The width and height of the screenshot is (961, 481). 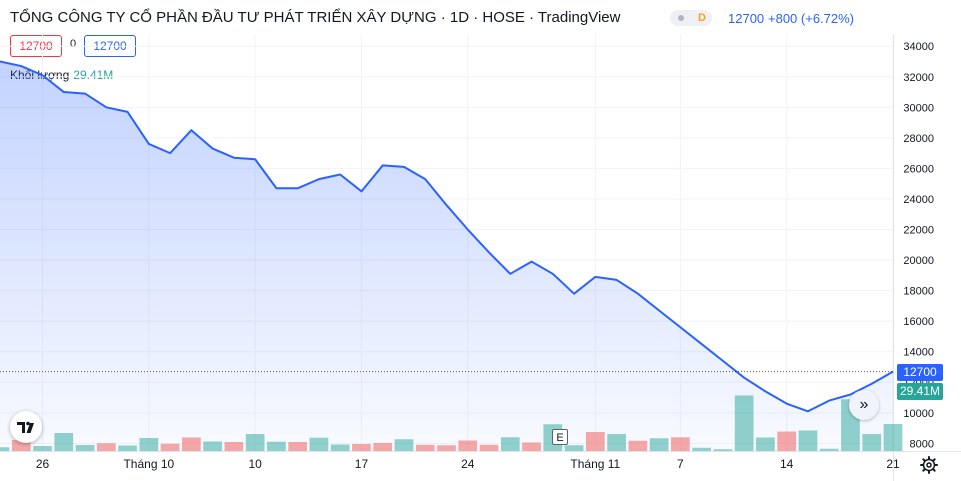 What do you see at coordinates (787, 464) in the screenshot?
I see `x-tick-label: 14` at bounding box center [787, 464].